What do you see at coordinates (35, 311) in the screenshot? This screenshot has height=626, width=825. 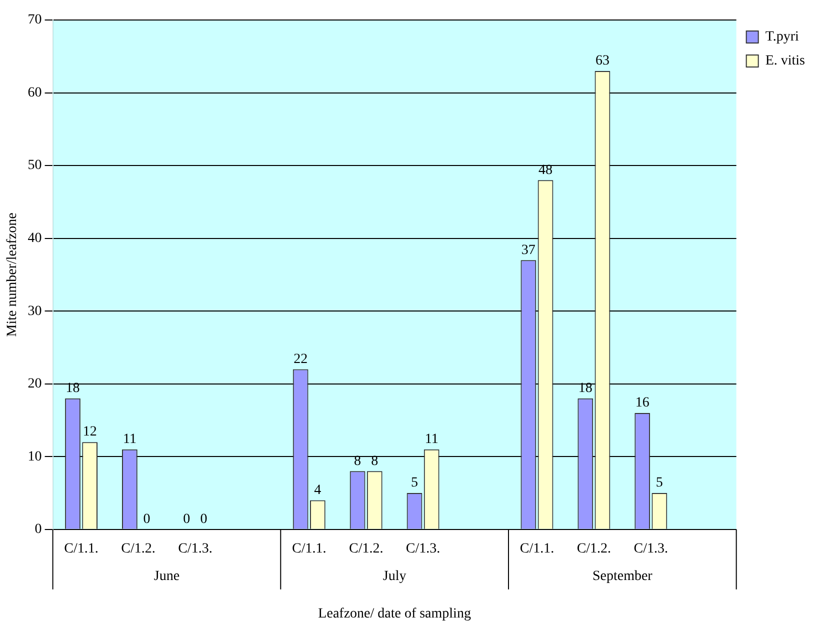 I see `y-tick-label: 30` at bounding box center [35, 311].